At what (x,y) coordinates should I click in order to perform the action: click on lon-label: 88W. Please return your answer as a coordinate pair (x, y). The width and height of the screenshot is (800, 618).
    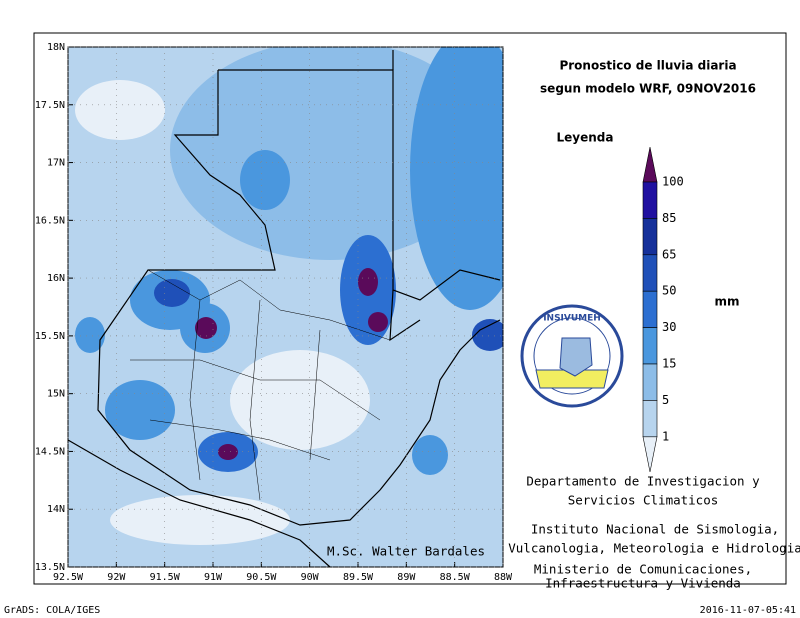
    Looking at the image, I should click on (503, 577).